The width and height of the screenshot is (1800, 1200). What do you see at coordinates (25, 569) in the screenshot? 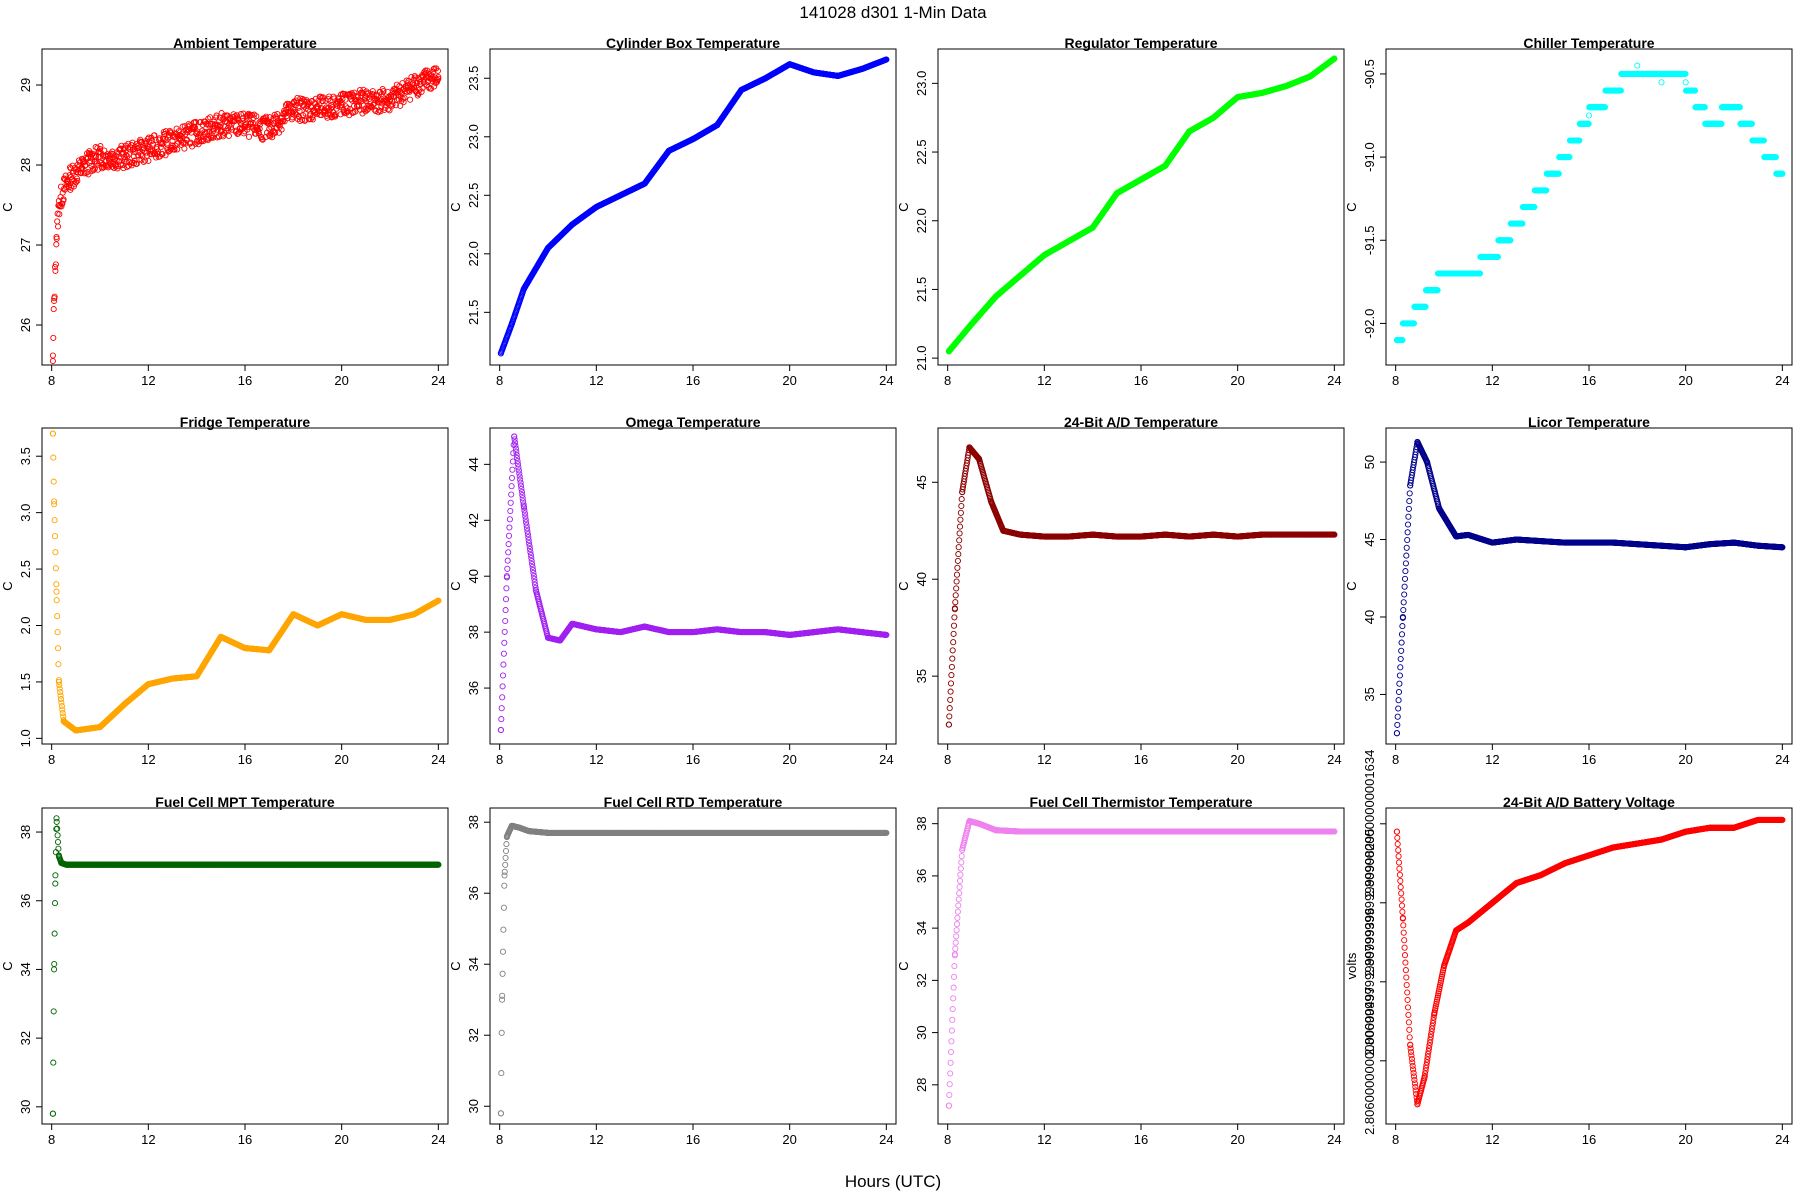
I see `y-tick-label: 2.5` at bounding box center [25, 569].